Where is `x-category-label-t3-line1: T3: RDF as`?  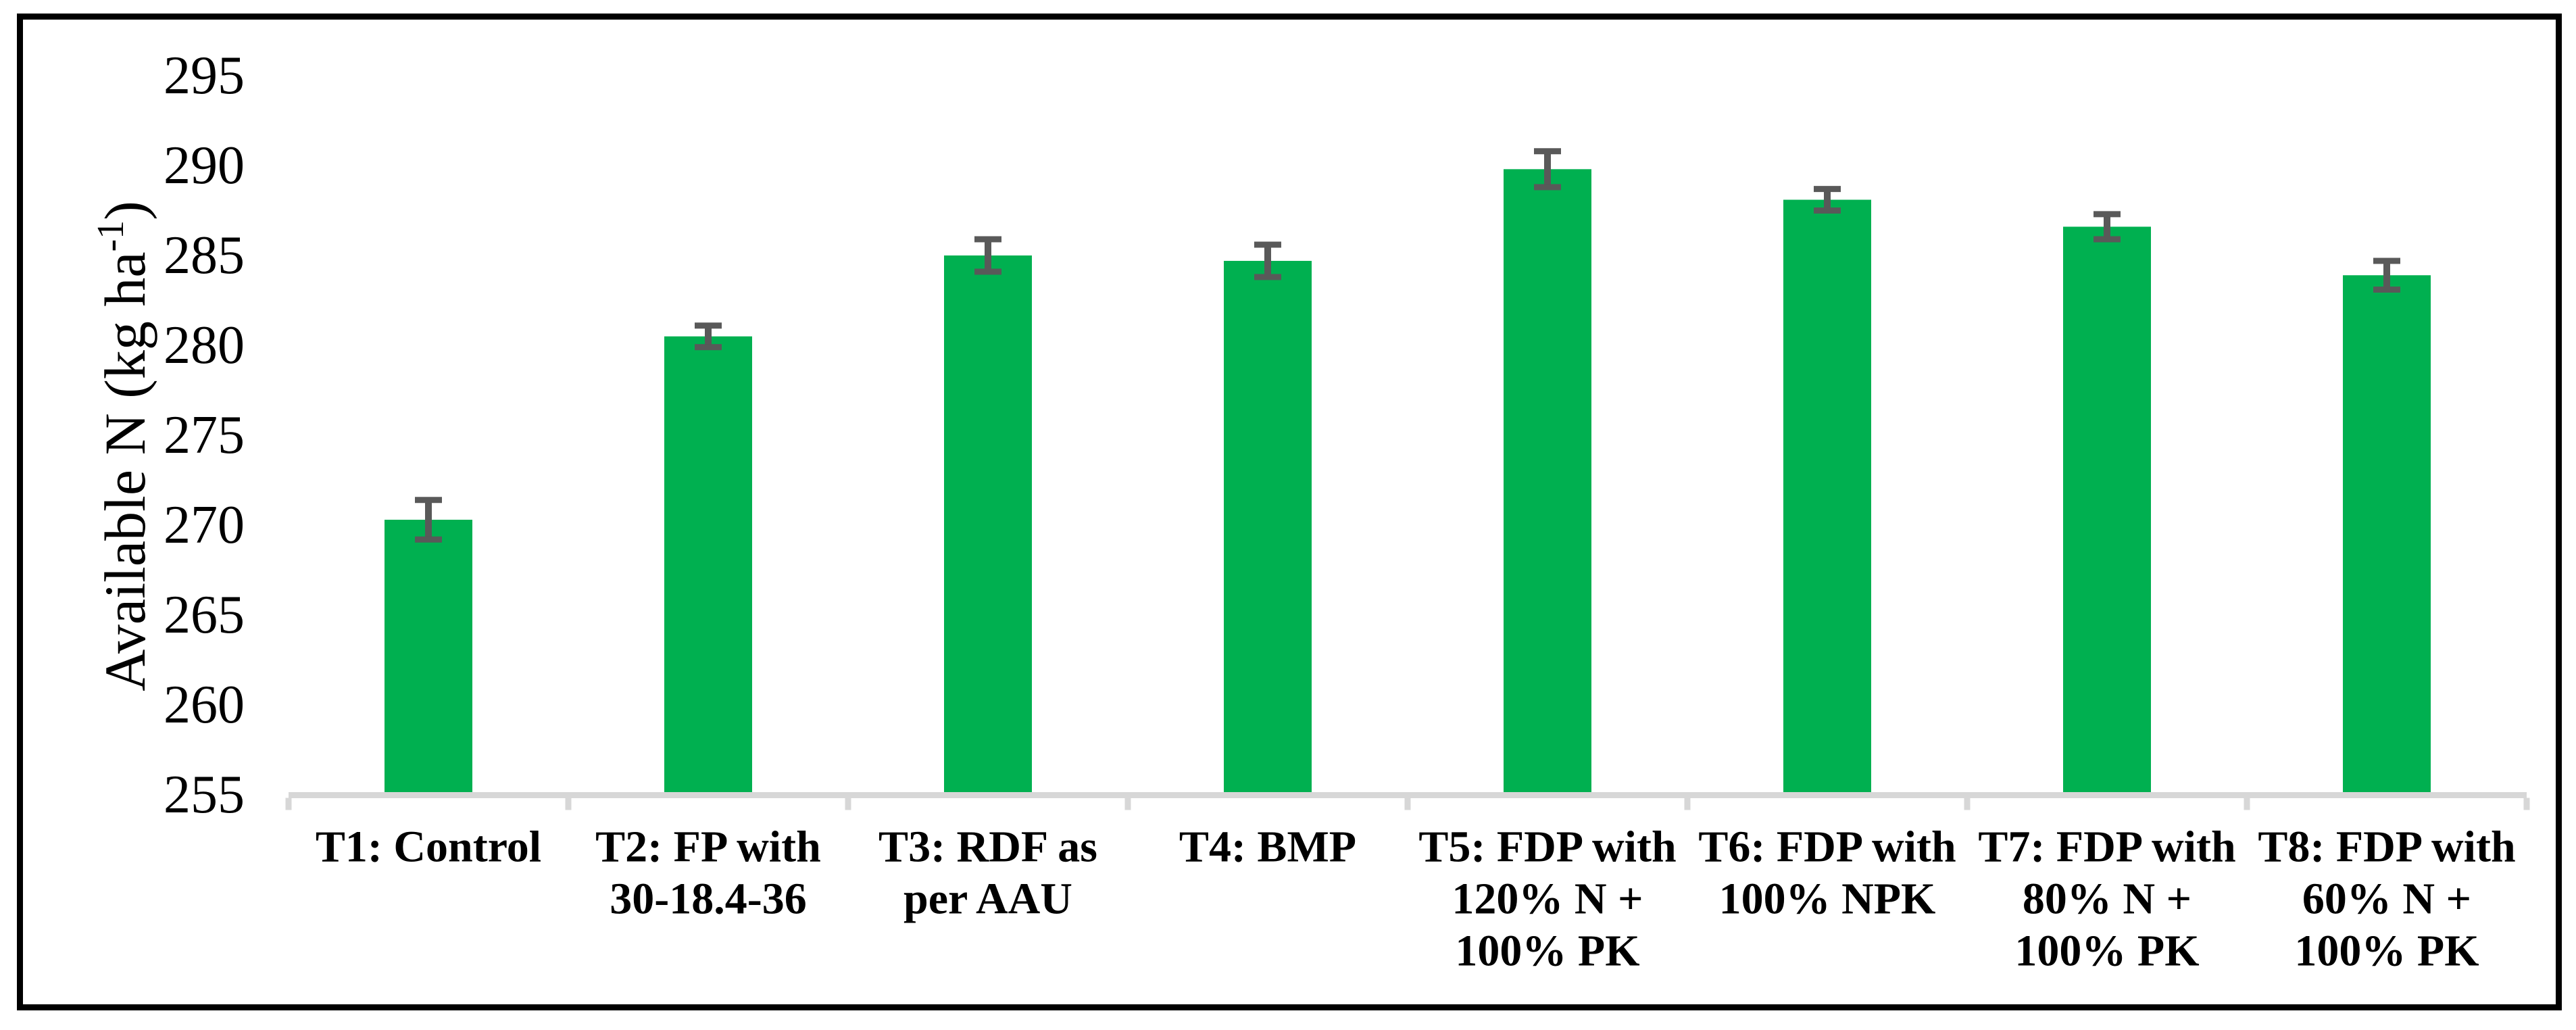 x-category-label-t3-line1: T3: RDF as is located at coordinates (988, 847).